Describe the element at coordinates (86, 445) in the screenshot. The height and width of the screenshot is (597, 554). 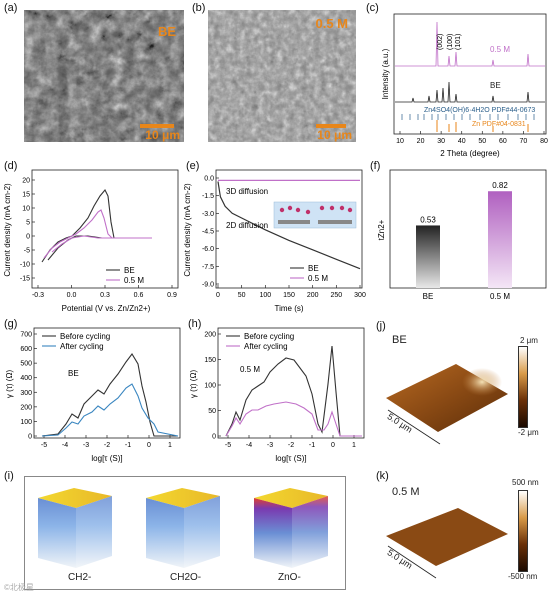
I see `drt-be-x-tick-label: -3` at that location.